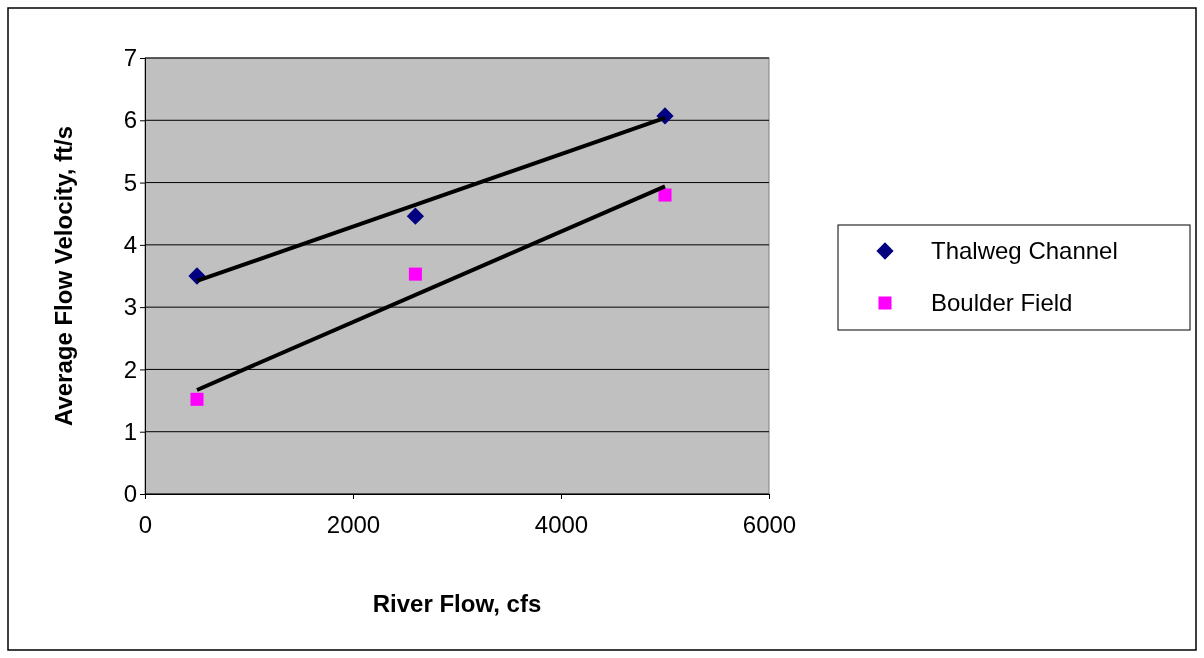  Describe the element at coordinates (130, 307) in the screenshot. I see `y-tick-label: 3` at that location.